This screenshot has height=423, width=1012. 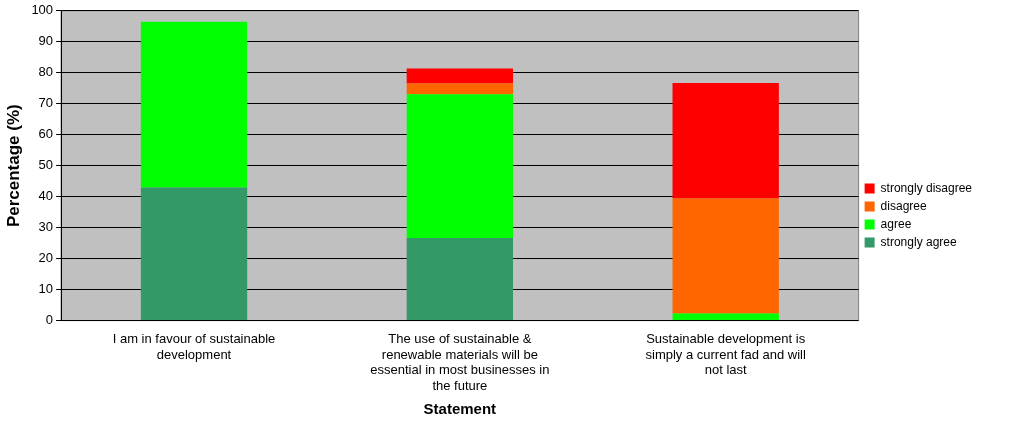 I want to click on legend-label: strongly agree, so click(x=918, y=241).